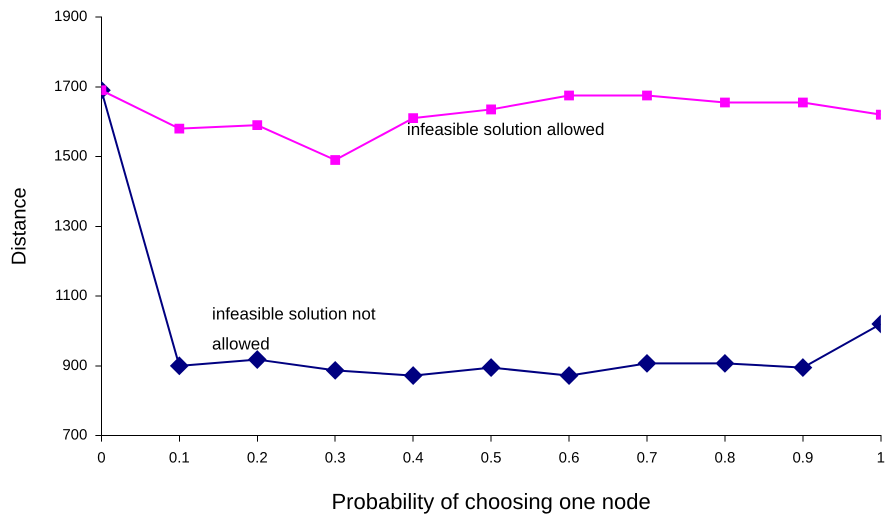  Describe the element at coordinates (75, 435) in the screenshot. I see `y-tick-label: 700` at that location.